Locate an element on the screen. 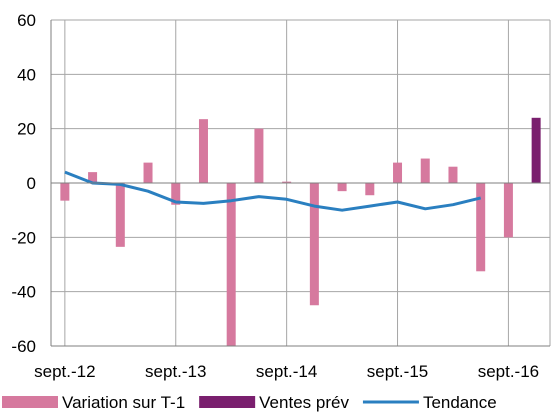 This screenshot has width=555, height=412. legend: Variation sur T-1 Ventes prév Tendance is located at coordinates (249, 402).